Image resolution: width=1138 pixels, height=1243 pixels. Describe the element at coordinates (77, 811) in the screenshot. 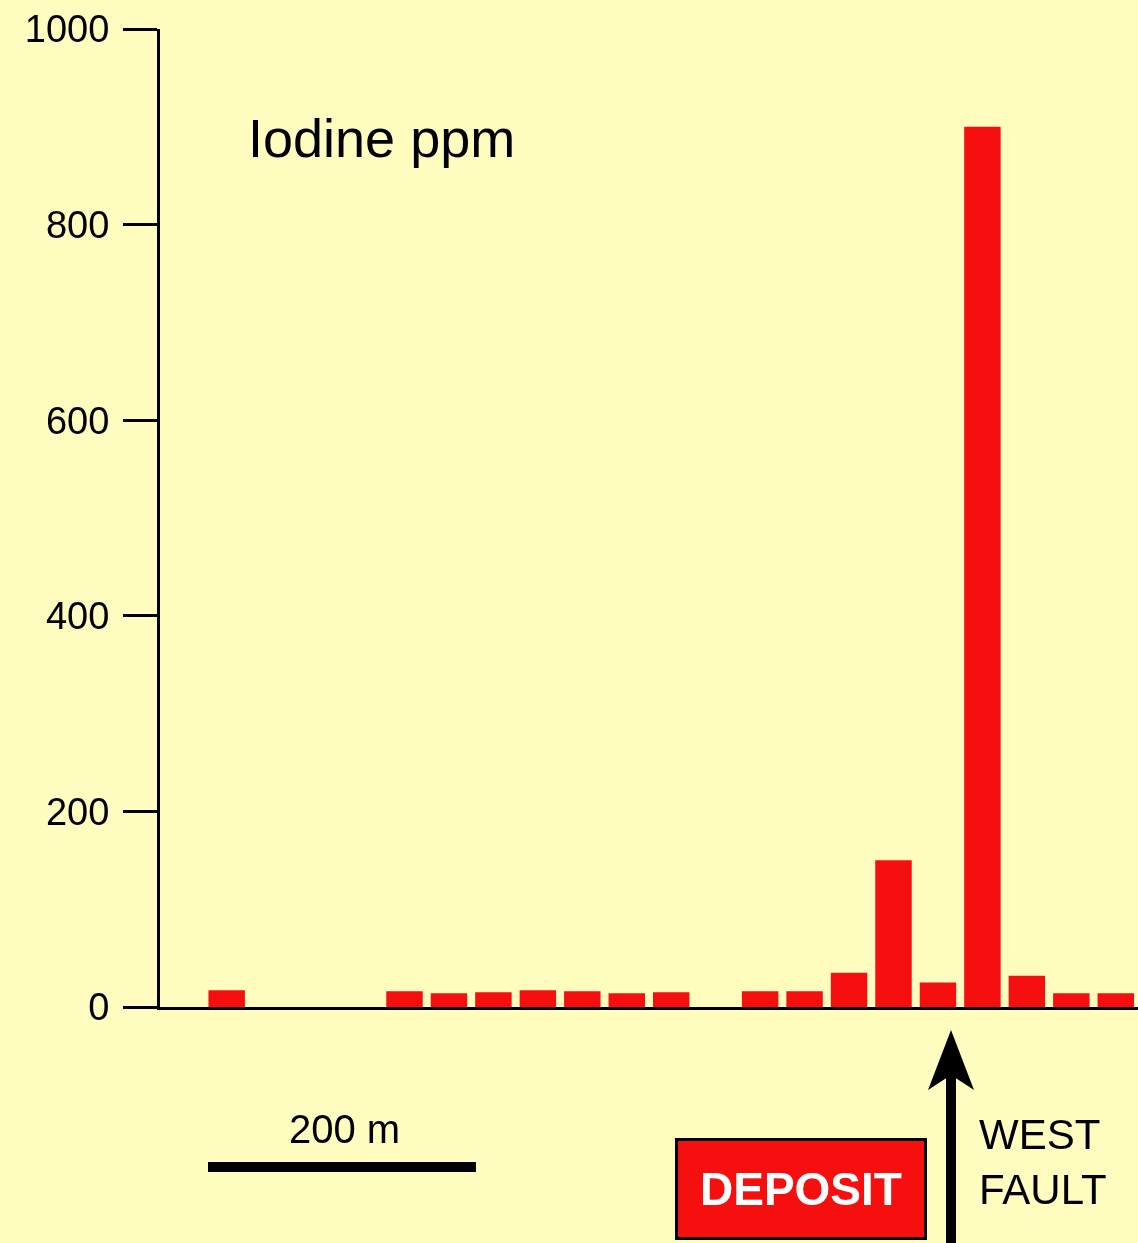

I see `y-tick-label: 200` at that location.